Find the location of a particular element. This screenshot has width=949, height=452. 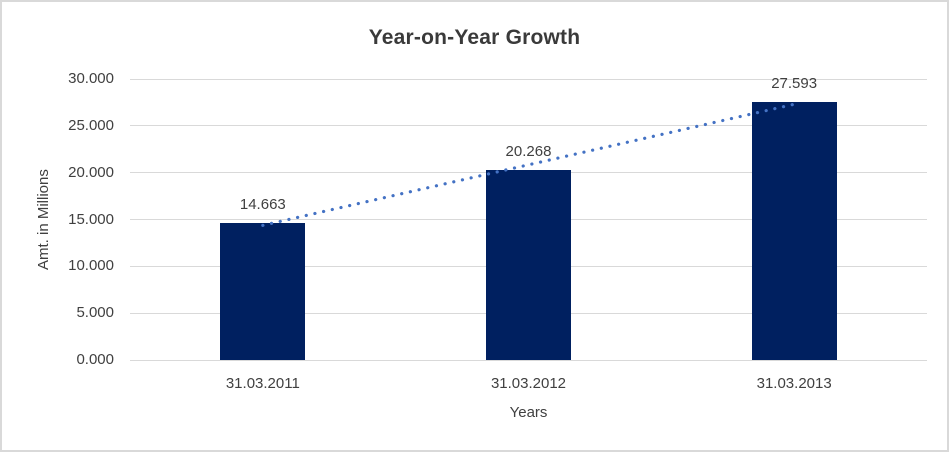

x-tick-label: 31.03.2013 is located at coordinates (794, 383).